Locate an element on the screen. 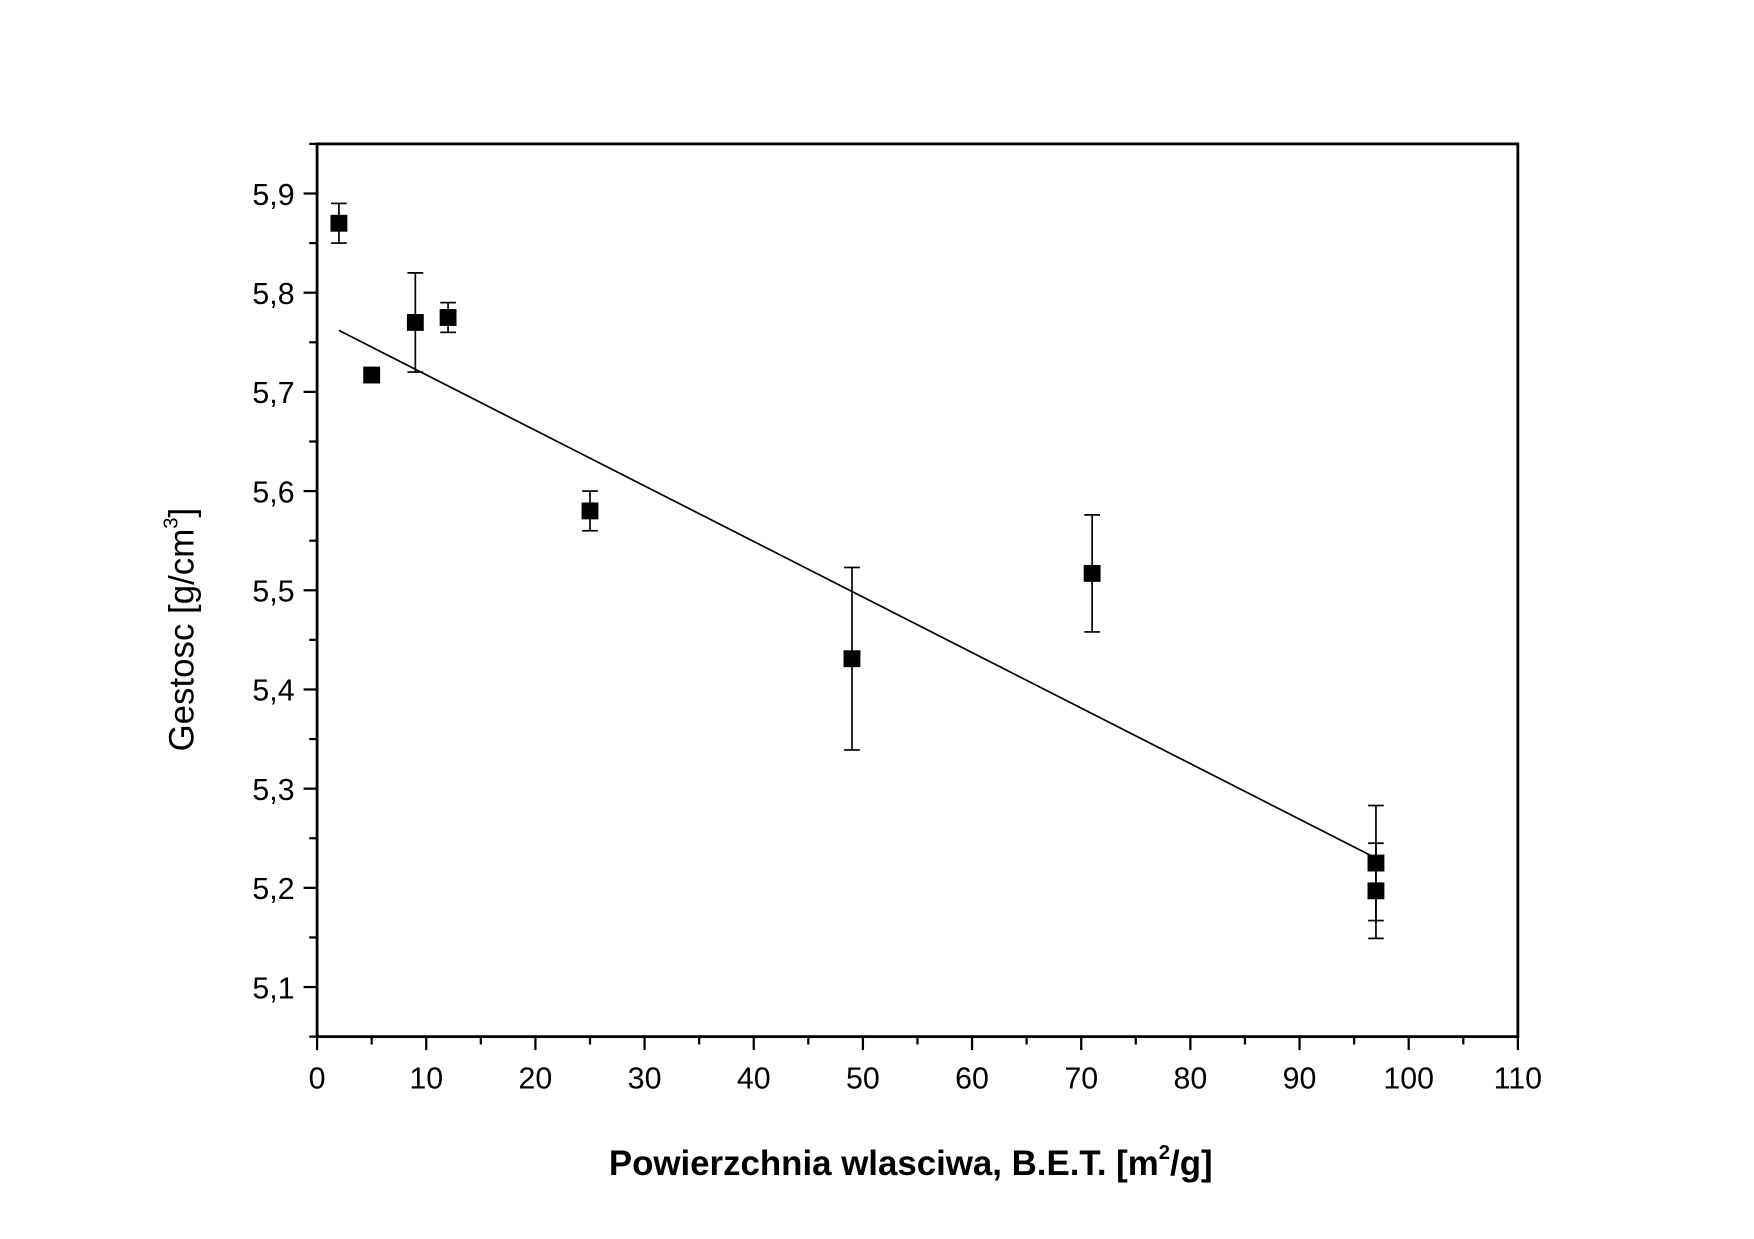 This screenshot has width=1754, height=1239. y-axis-label: Gestosc [g/cm3] is located at coordinates (181, 630).